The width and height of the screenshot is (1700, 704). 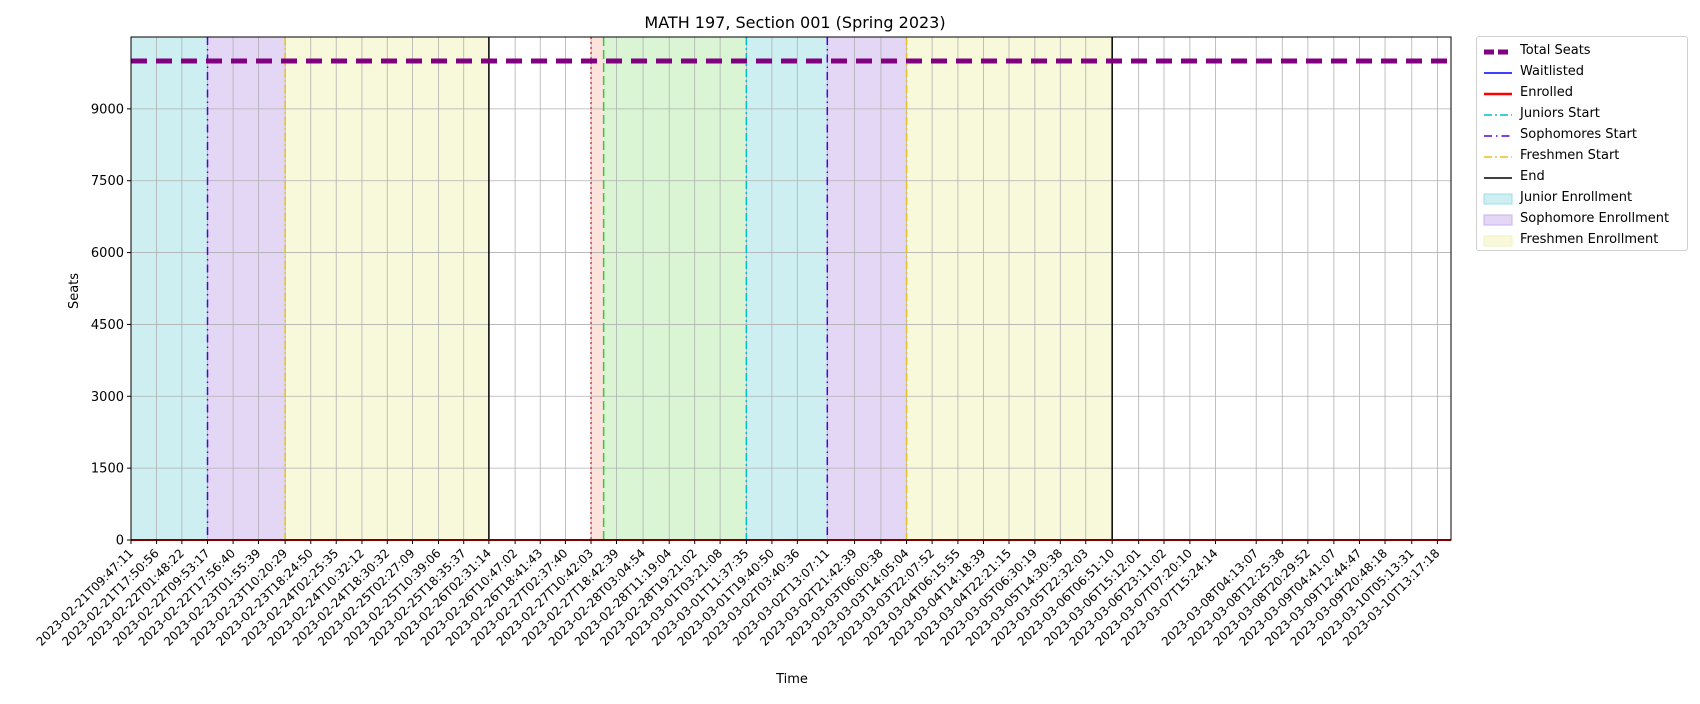 I want to click on legend-item: Enrolled, so click(x=1582, y=93).